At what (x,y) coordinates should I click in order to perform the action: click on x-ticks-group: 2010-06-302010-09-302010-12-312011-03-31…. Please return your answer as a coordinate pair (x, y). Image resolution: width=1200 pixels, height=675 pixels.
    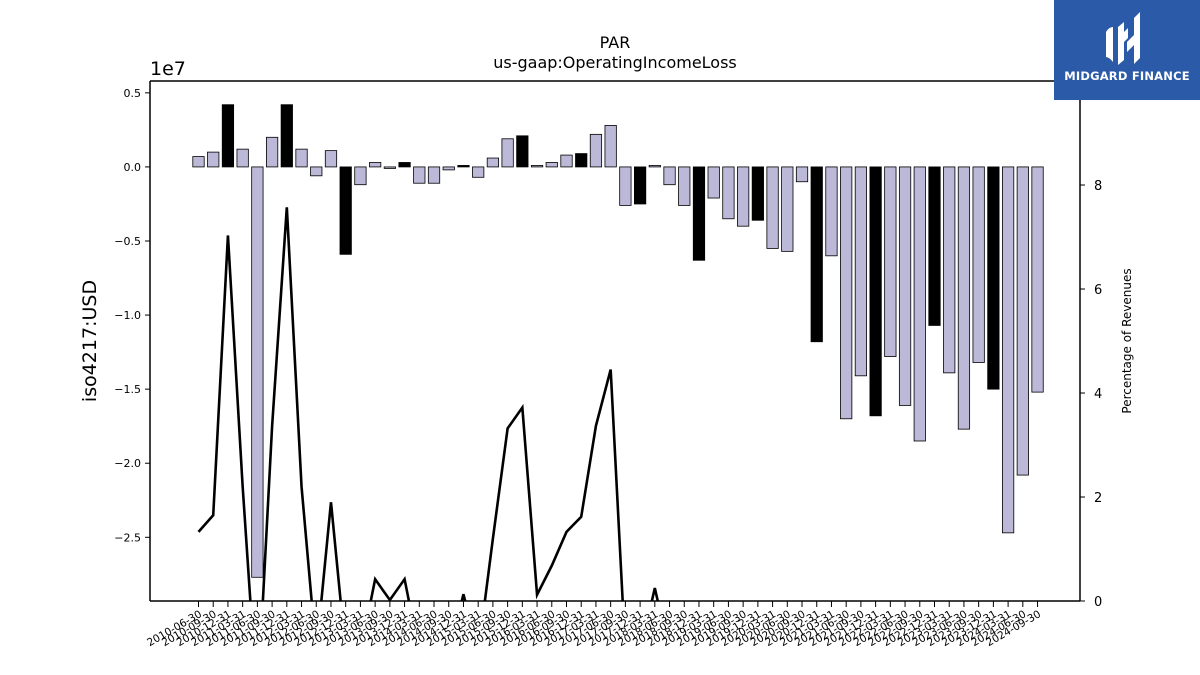
    Looking at the image, I should click on (594, 625).